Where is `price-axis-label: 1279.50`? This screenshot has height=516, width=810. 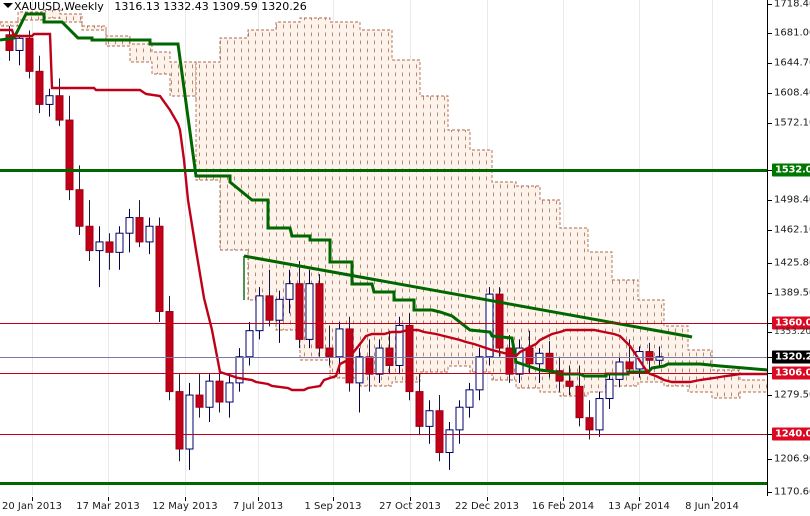 price-axis-label: 1279.50 is located at coordinates (792, 395).